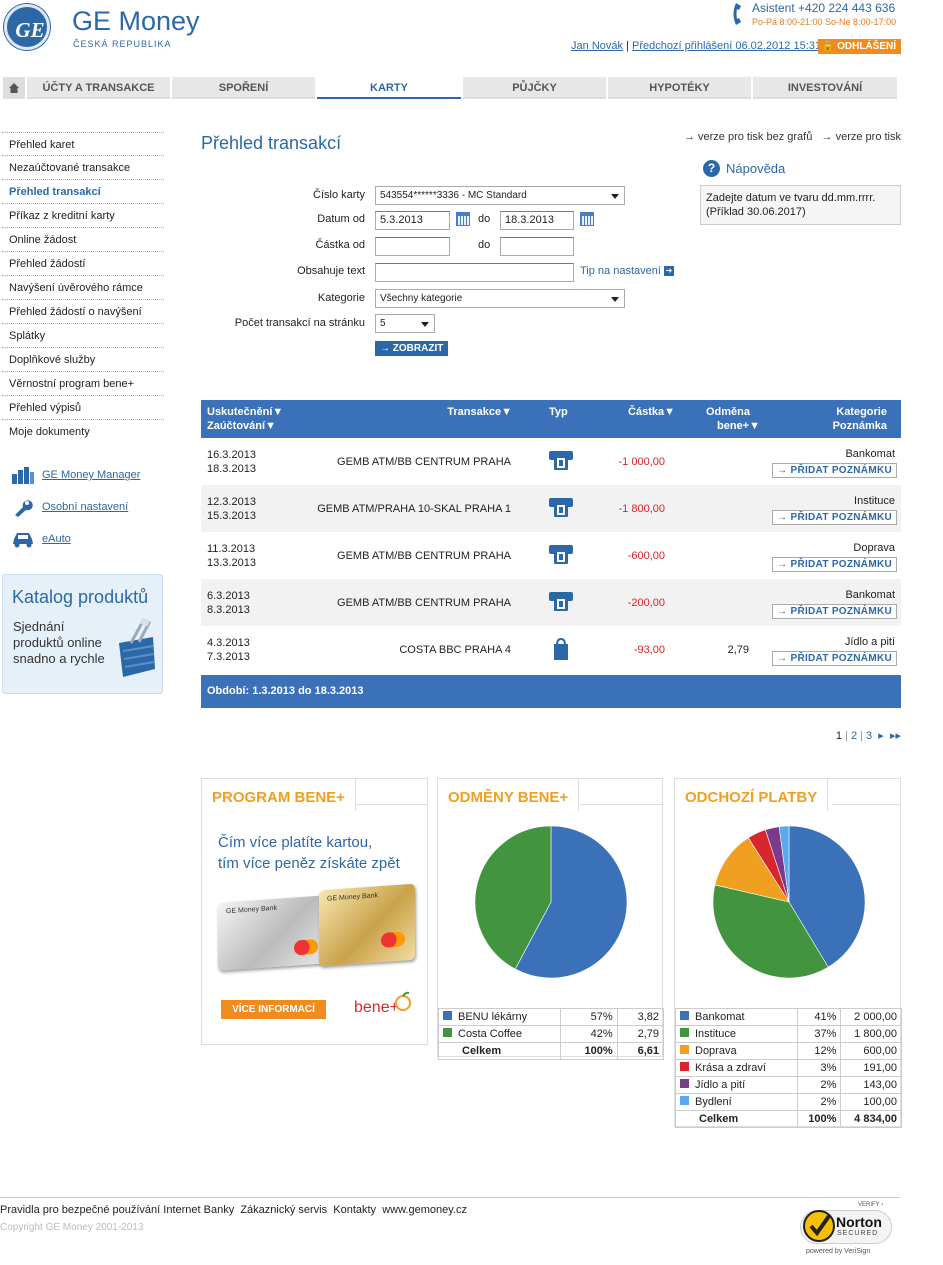 The width and height of the screenshot is (943, 1265). What do you see at coordinates (355, 1210) in the screenshot?
I see `footer-link-contacts: Kontakty` at bounding box center [355, 1210].